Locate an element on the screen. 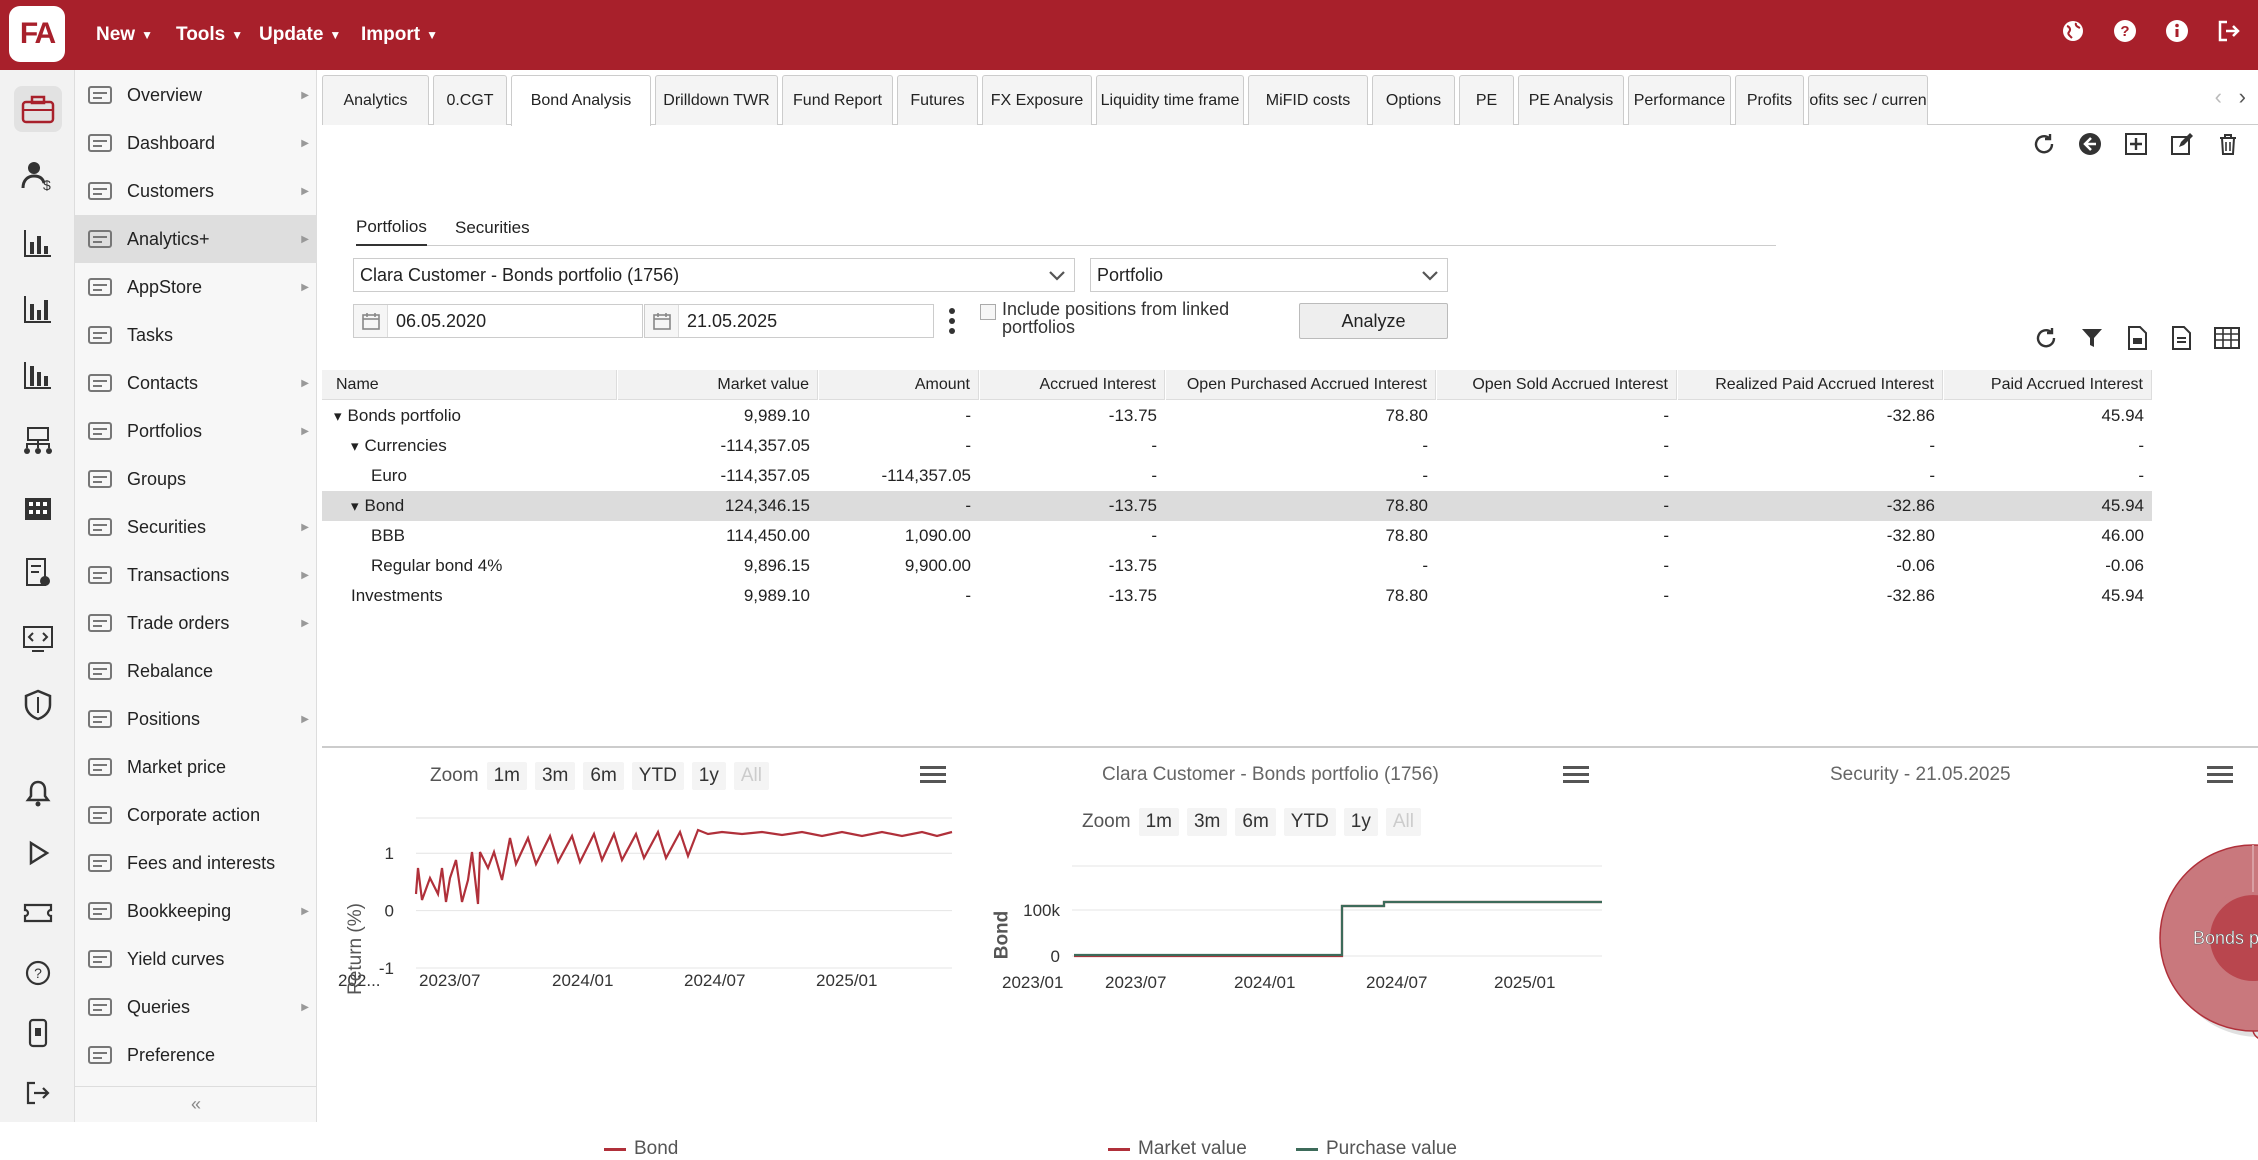  sidebar-item-contacts: Contacts ▶ is located at coordinates (196, 383).